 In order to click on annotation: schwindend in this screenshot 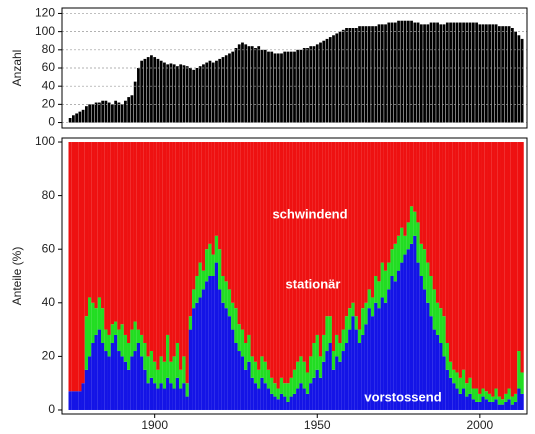, I will do `click(309, 213)`.